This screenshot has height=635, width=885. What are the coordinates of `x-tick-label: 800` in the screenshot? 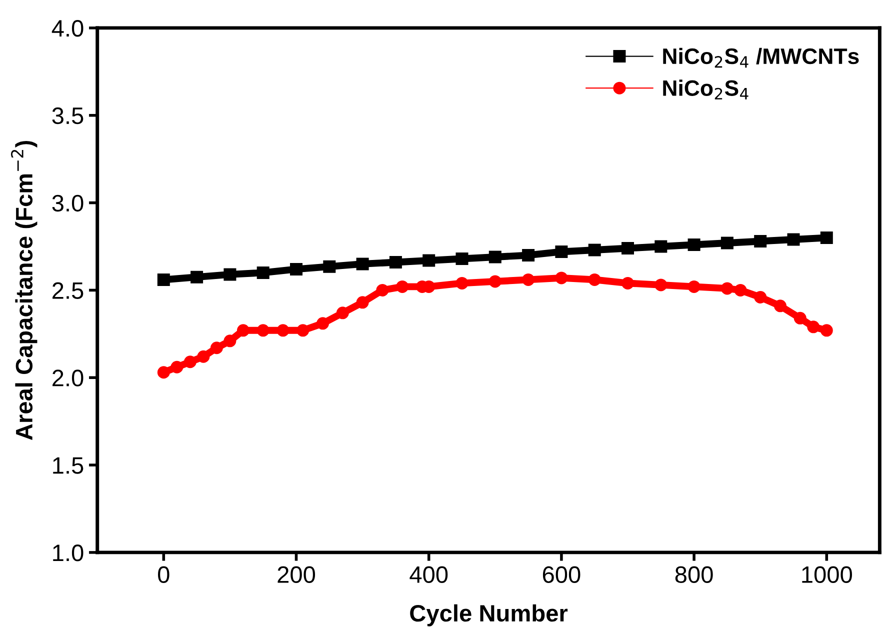 It's located at (694, 574).